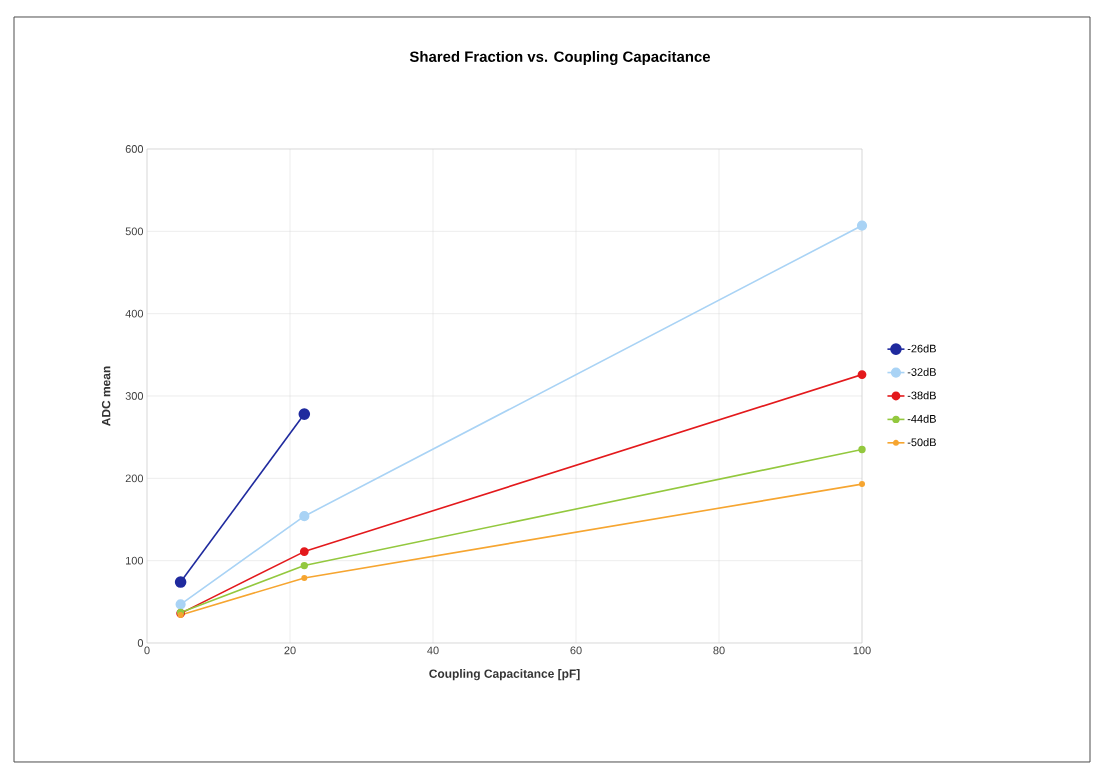 This screenshot has height=765, width=1101. Describe the element at coordinates (862, 650) in the screenshot. I see `x-tick-label: 100` at that location.